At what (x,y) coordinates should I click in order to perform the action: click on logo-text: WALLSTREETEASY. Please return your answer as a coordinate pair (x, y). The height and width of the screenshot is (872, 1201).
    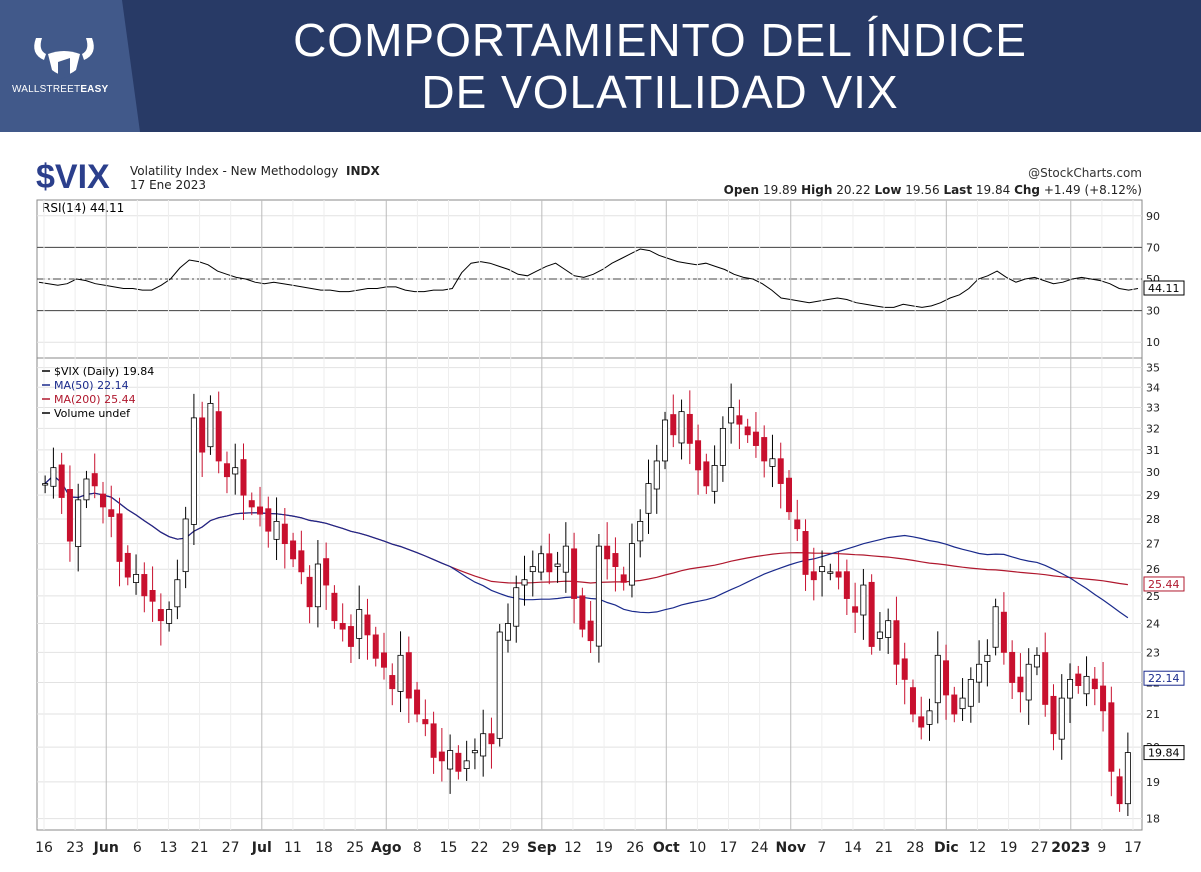
    Looking at the image, I should click on (60, 89).